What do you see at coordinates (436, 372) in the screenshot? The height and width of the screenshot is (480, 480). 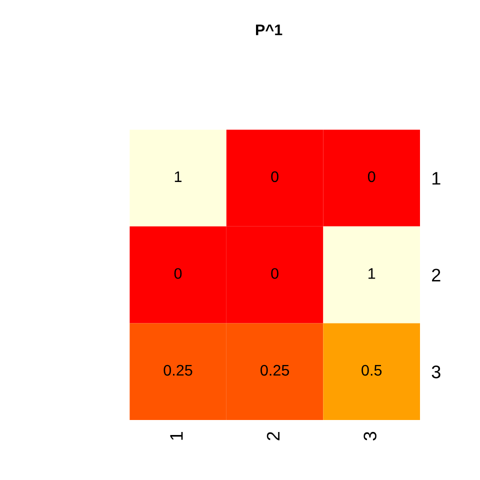 I see `y-tick-label: 3` at bounding box center [436, 372].